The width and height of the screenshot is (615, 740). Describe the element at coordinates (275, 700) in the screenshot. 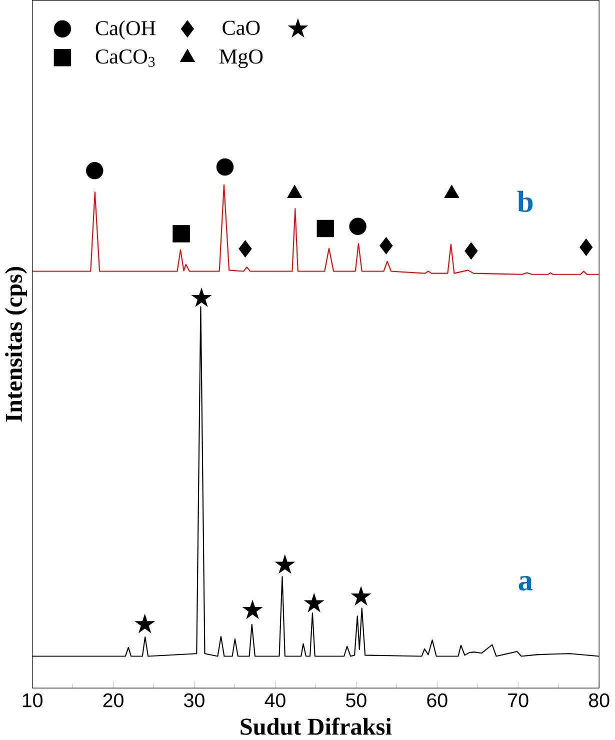

I see `x-tick-label: 40` at that location.